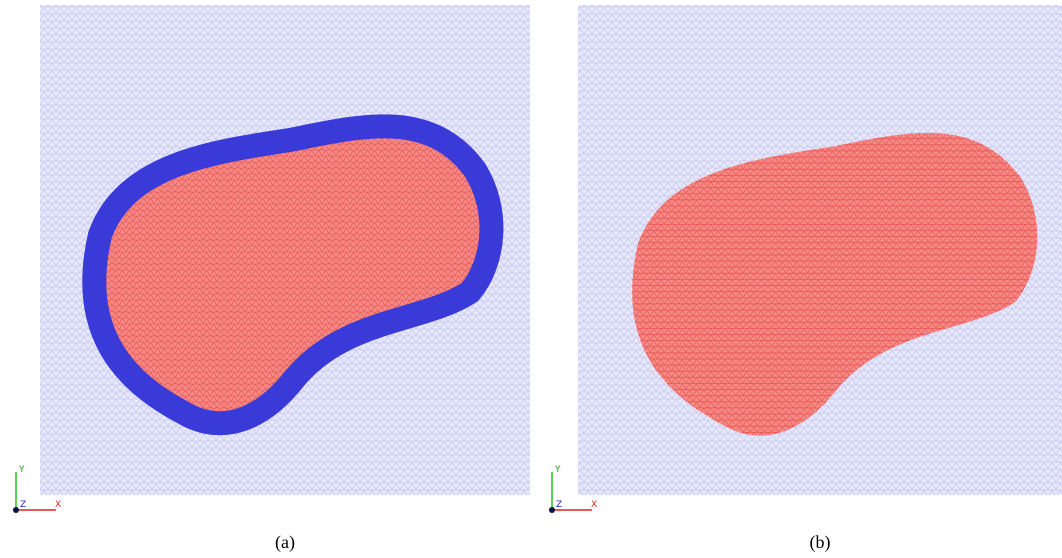 This screenshot has height=558, width=1062. I want to click on panel-caption: (a), so click(285, 542).